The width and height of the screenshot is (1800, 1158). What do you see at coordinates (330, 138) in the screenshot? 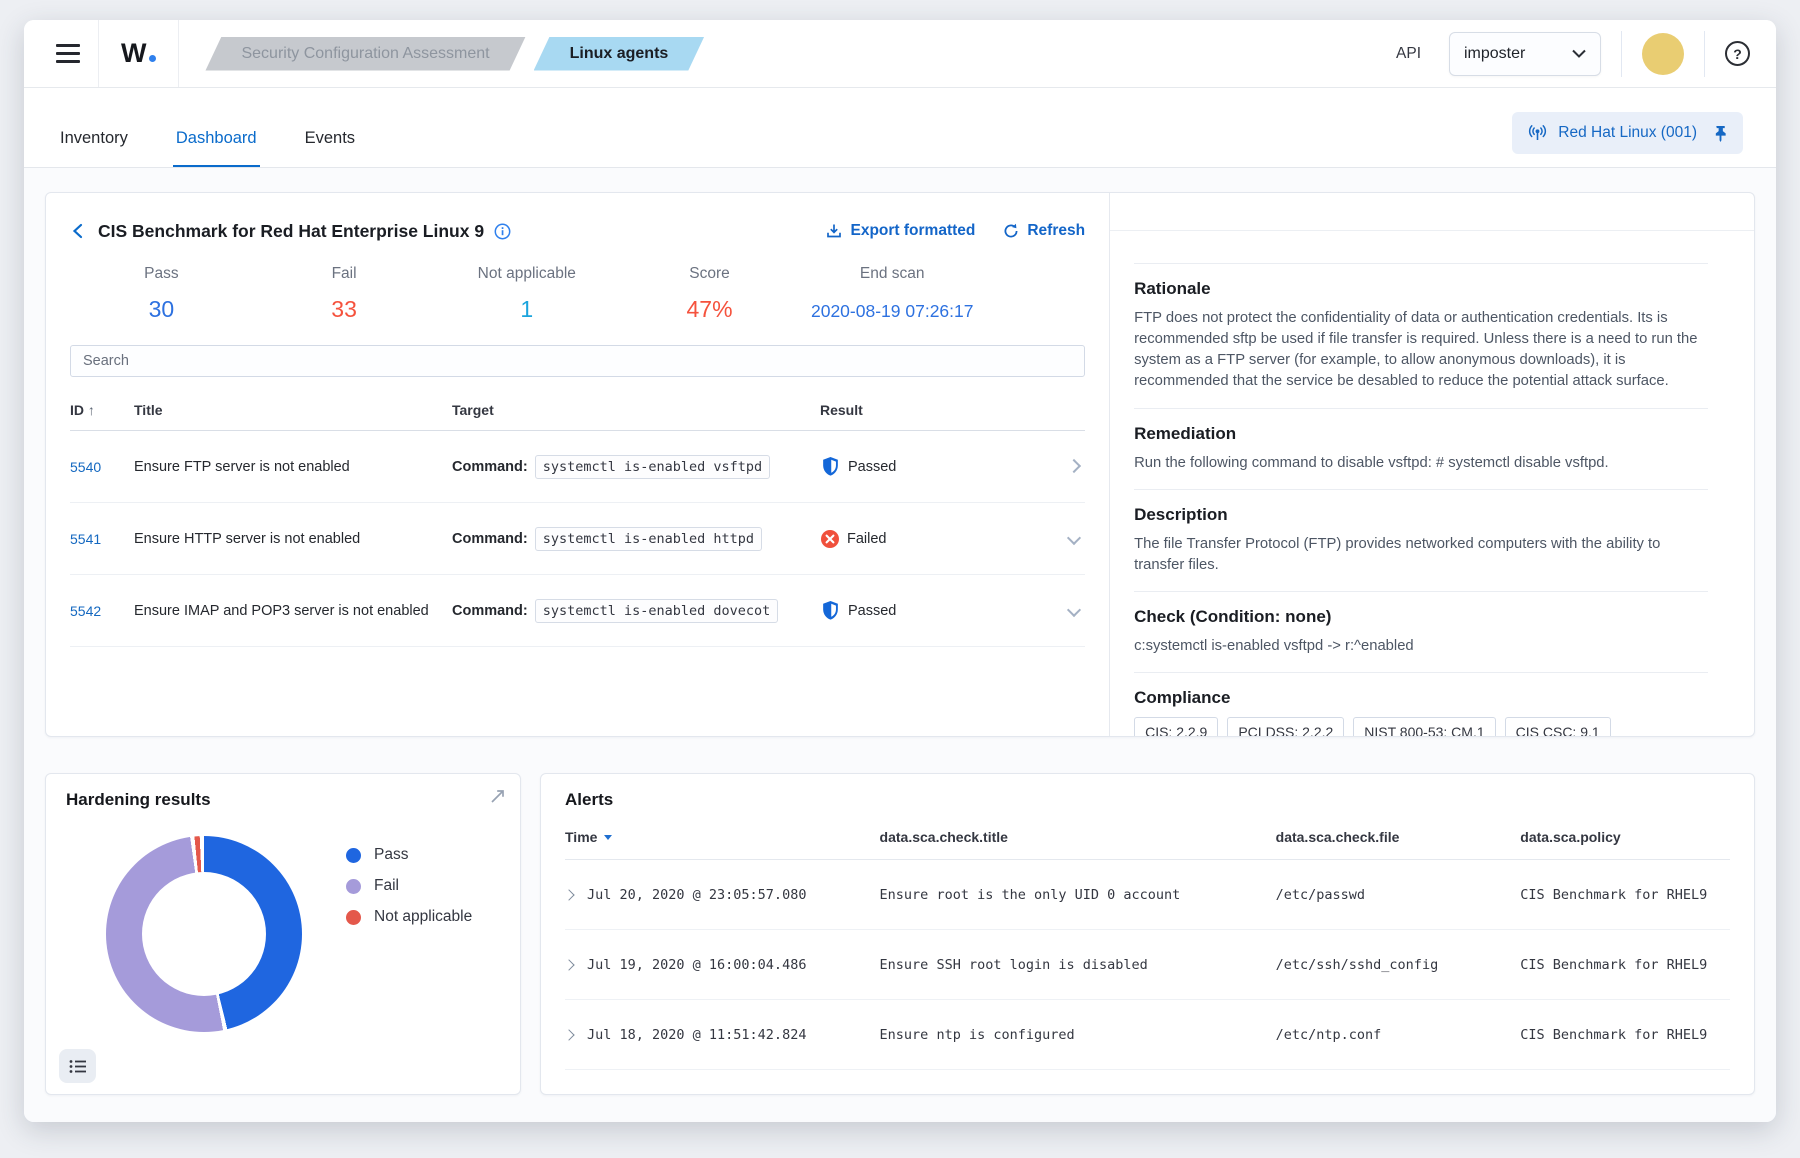
I see `tab-label: Events` at bounding box center [330, 138].